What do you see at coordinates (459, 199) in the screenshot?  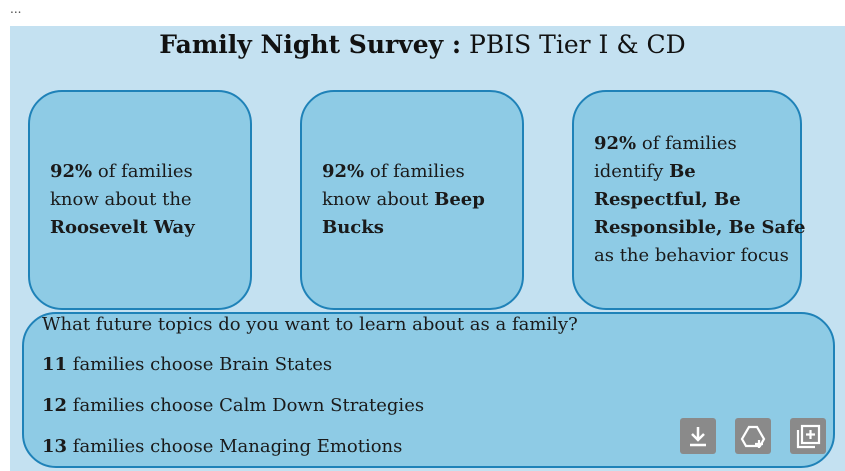 I see `bold-text: Beep` at bounding box center [459, 199].